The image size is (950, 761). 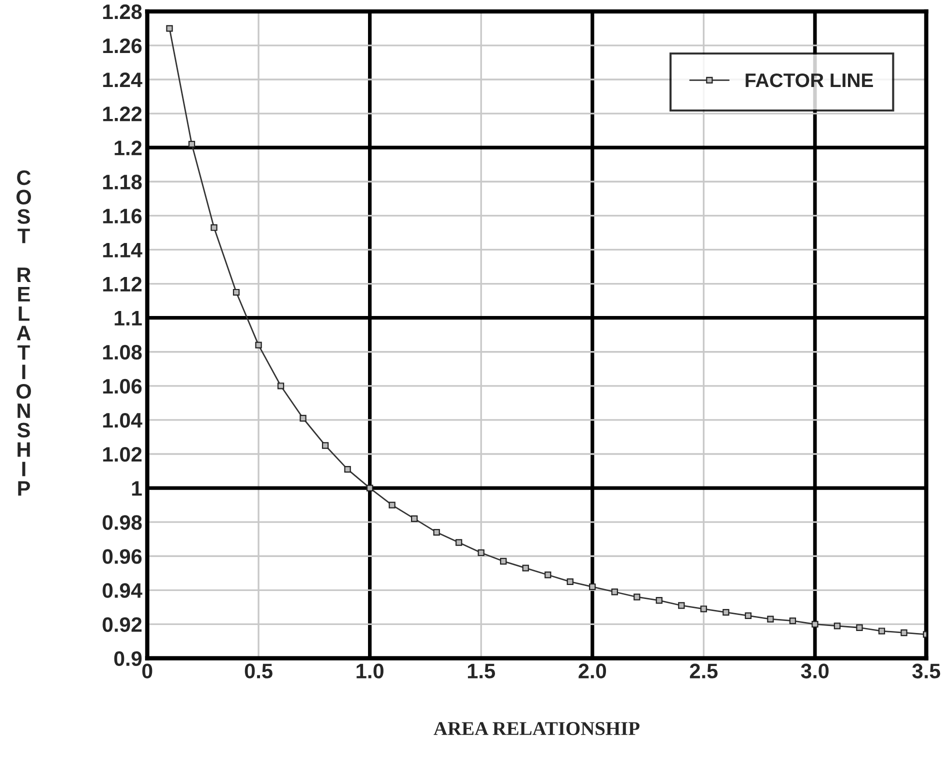 What do you see at coordinates (122, 624) in the screenshot?
I see `y-tick-label: 0.92` at bounding box center [122, 624].